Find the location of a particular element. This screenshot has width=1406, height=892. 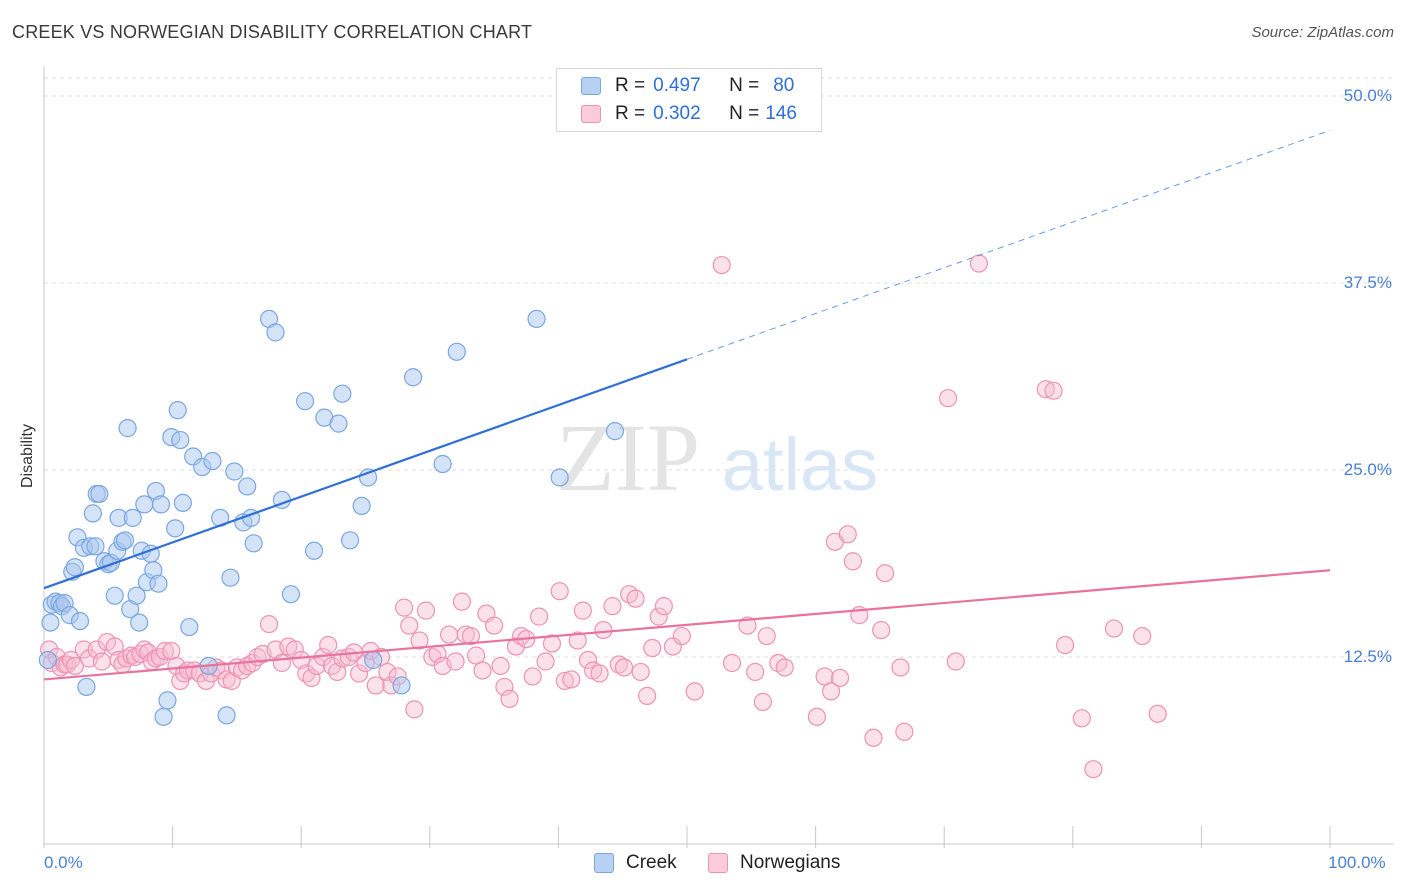

norwegians-r-value: 0.302 is located at coordinates (677, 113).